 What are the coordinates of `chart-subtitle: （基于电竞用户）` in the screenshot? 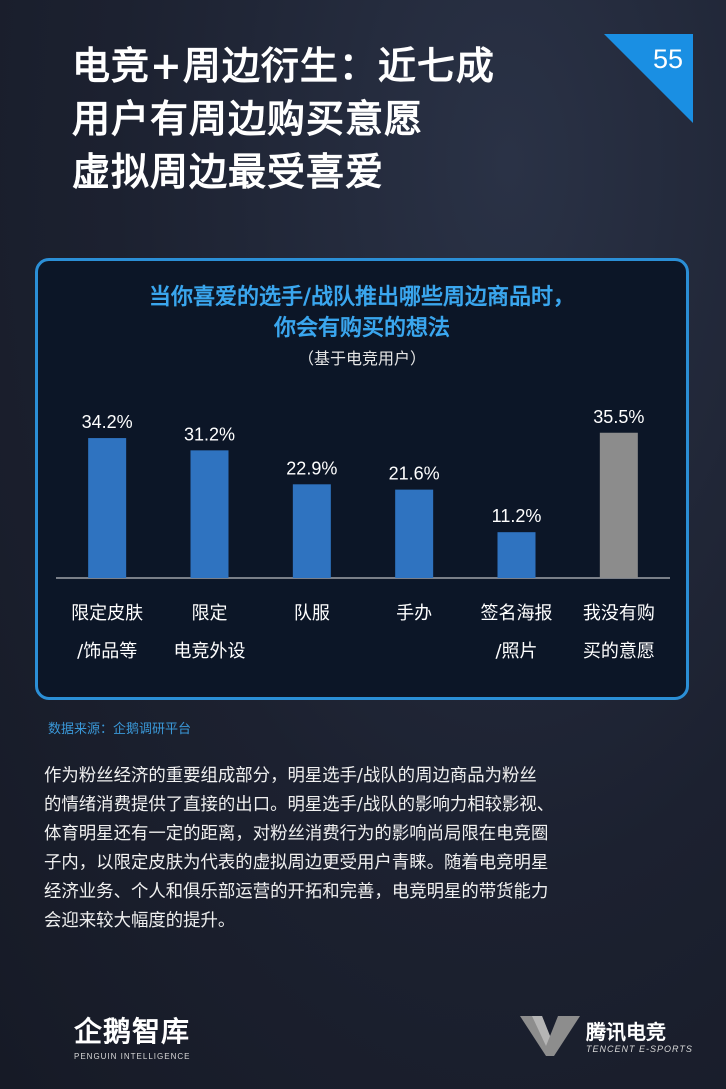 It's located at (361, 358).